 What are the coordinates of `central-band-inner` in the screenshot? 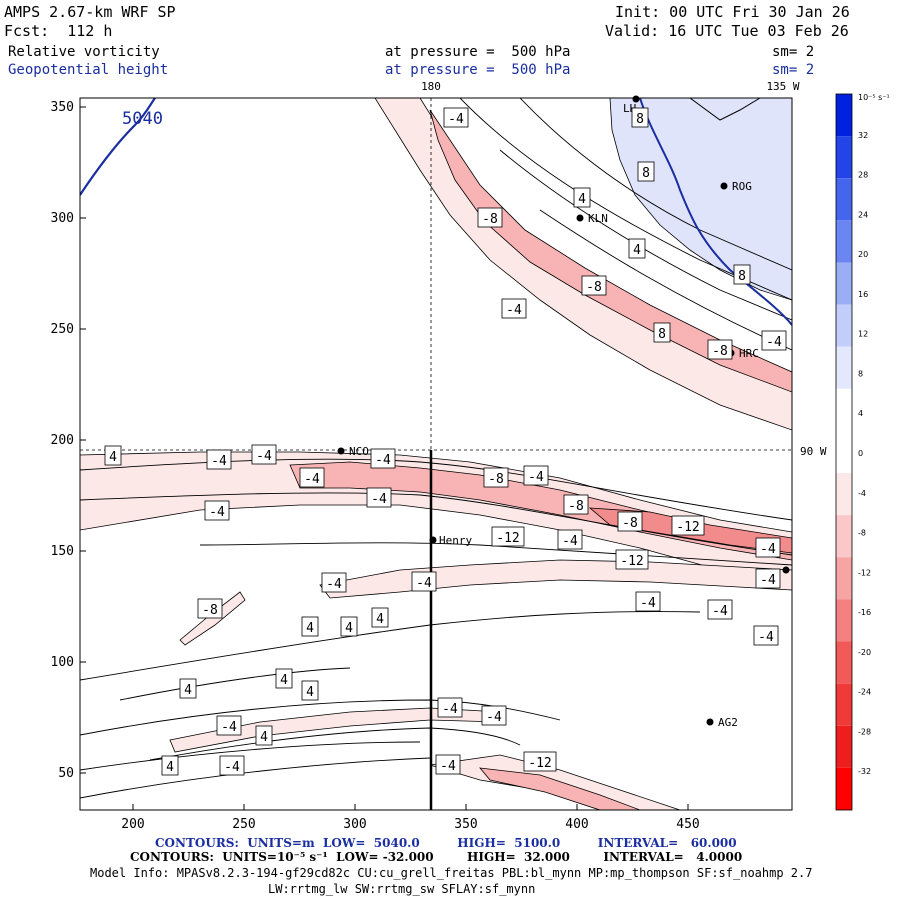 It's located at (540, 511).